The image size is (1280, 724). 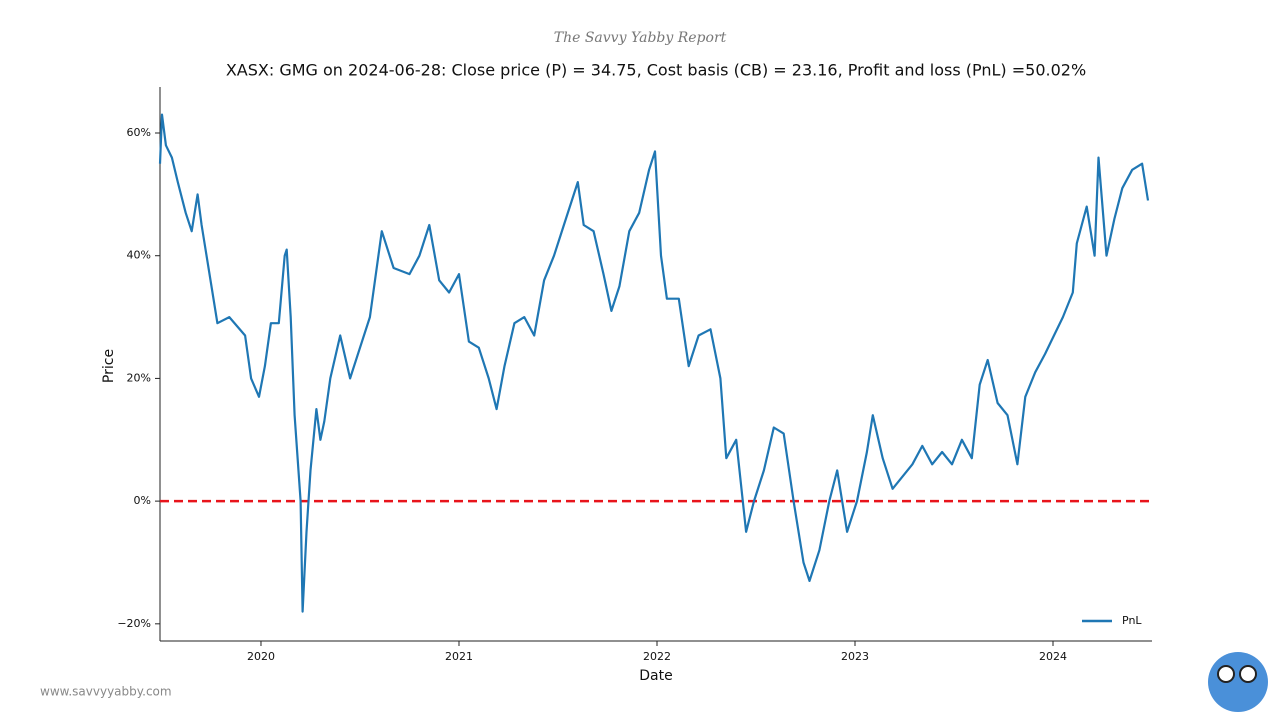 What do you see at coordinates (855, 656) in the screenshot?
I see `x-tick-label: 2023` at bounding box center [855, 656].